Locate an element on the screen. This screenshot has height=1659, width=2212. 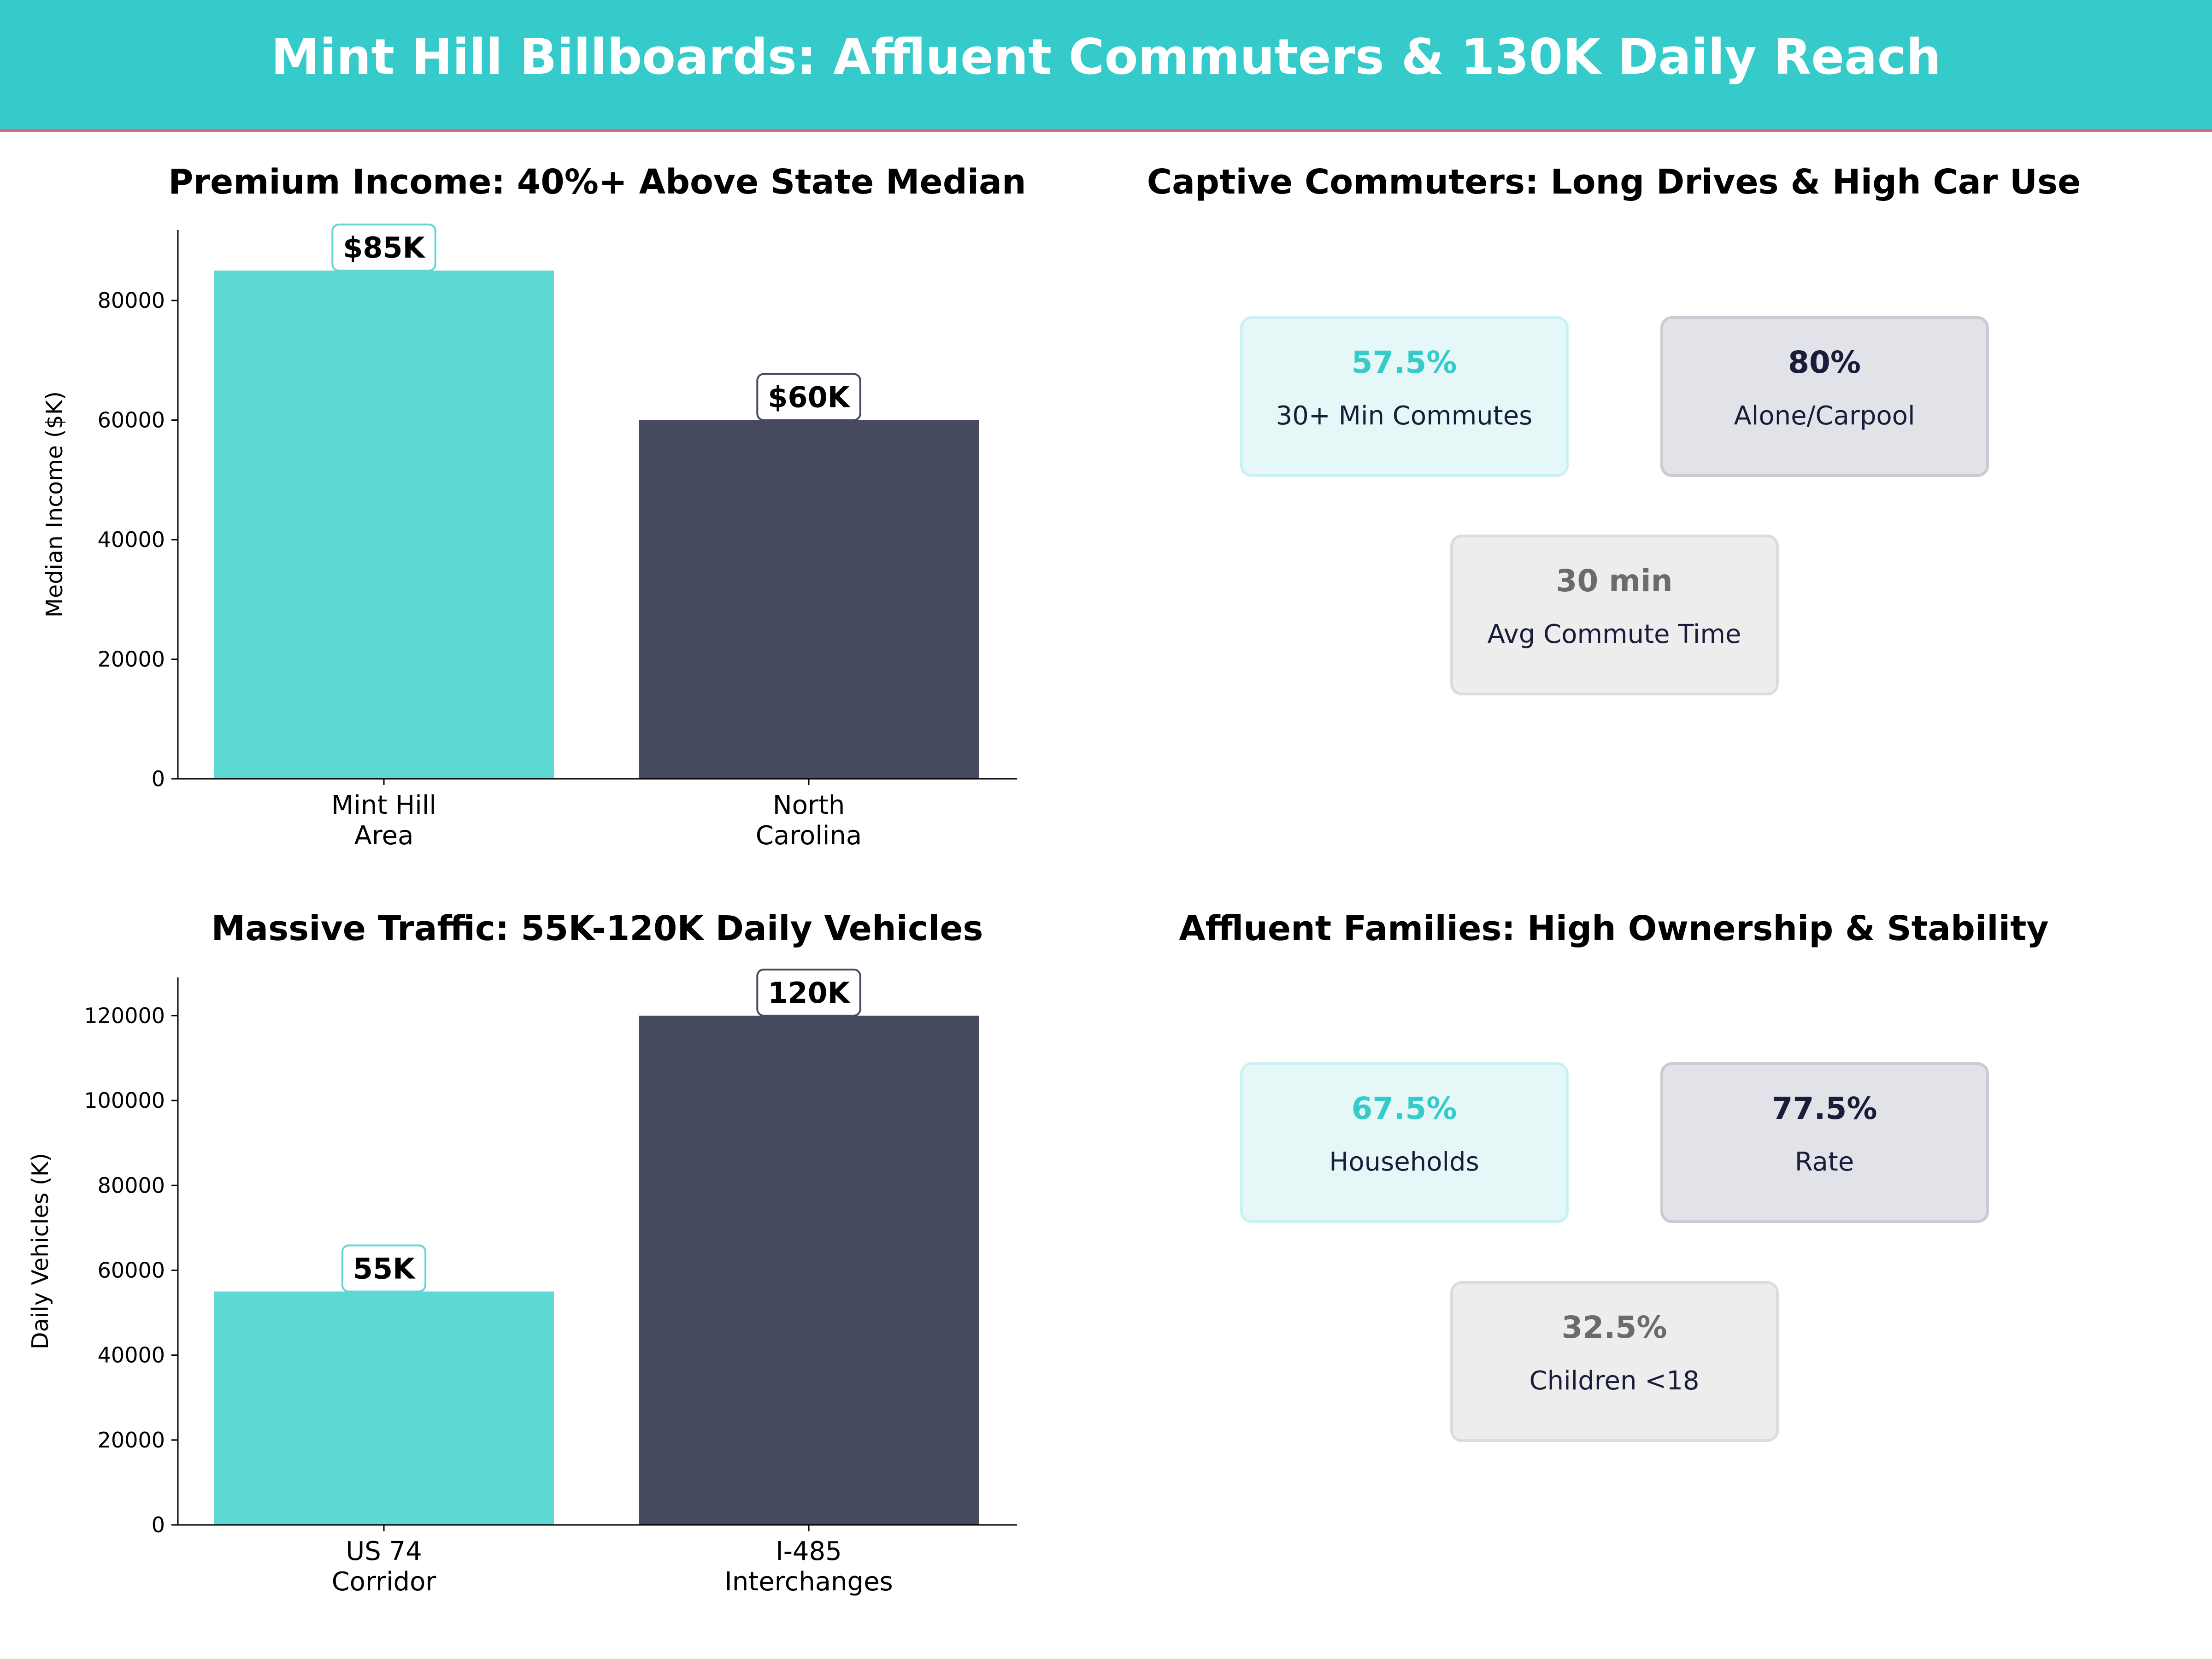
kpi-label: Rate is located at coordinates (1824, 1162).